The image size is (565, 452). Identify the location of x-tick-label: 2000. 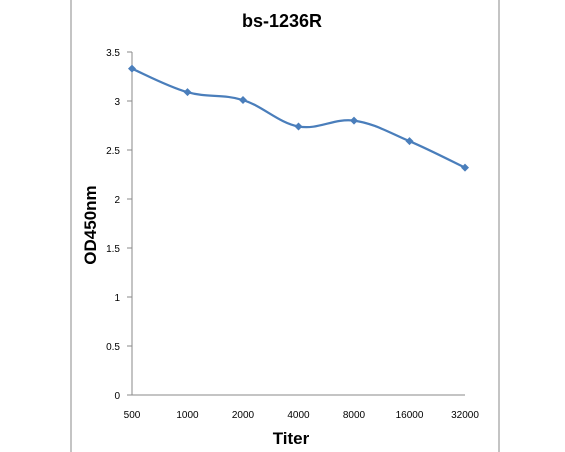
(243, 415).